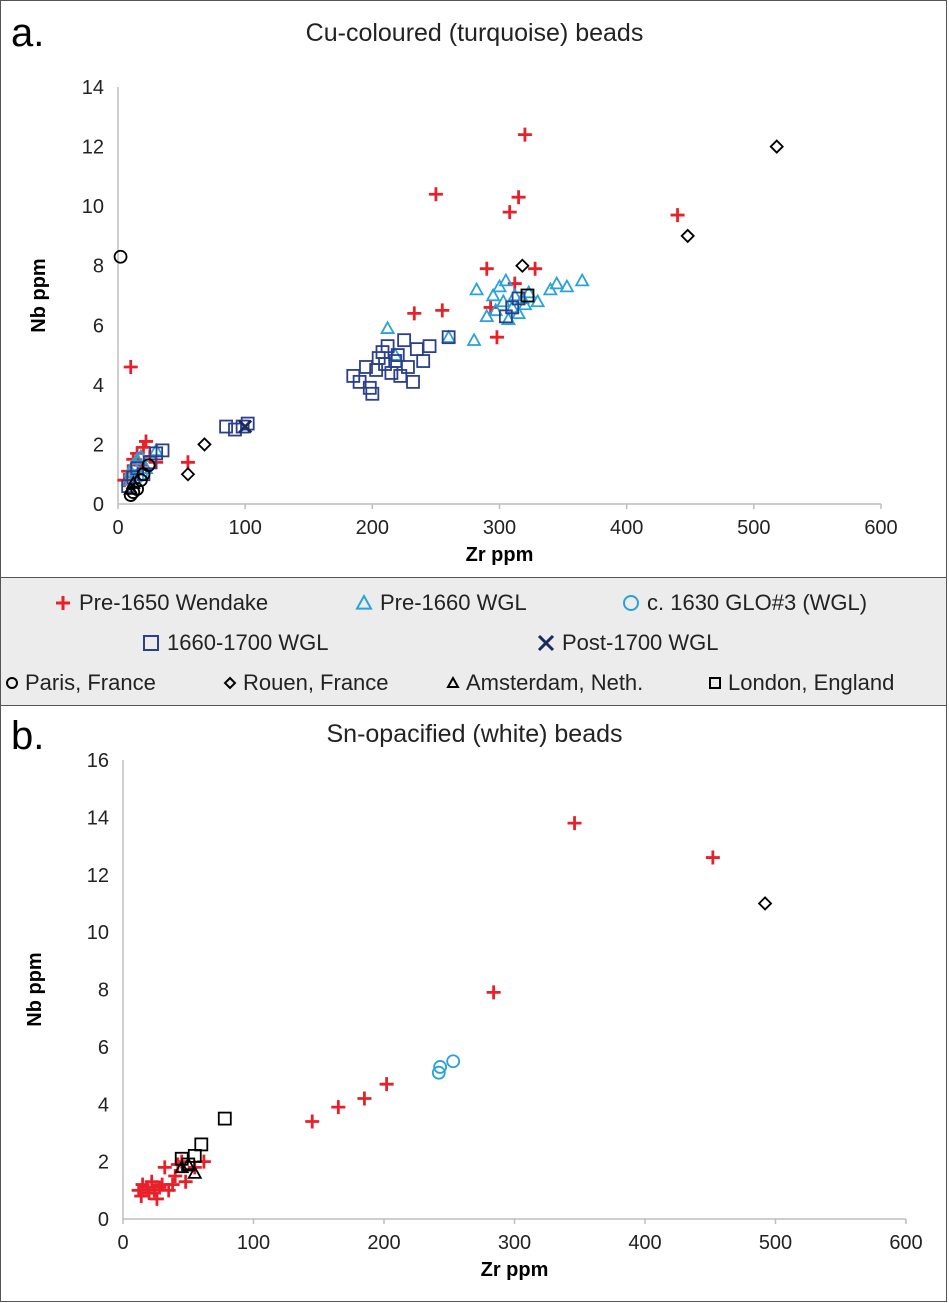 This screenshot has height=1303, width=949. I want to click on x-tick-label: 200, so click(383, 1243).